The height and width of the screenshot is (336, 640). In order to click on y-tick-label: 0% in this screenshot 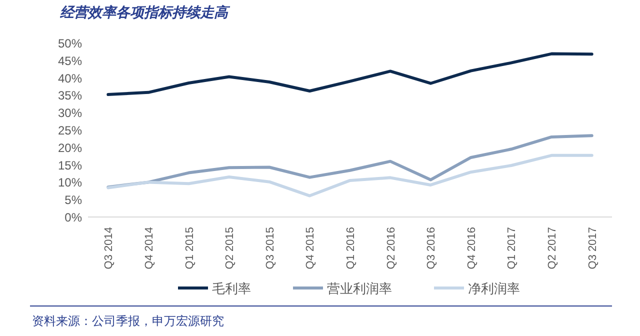, I will do `click(73, 217)`.